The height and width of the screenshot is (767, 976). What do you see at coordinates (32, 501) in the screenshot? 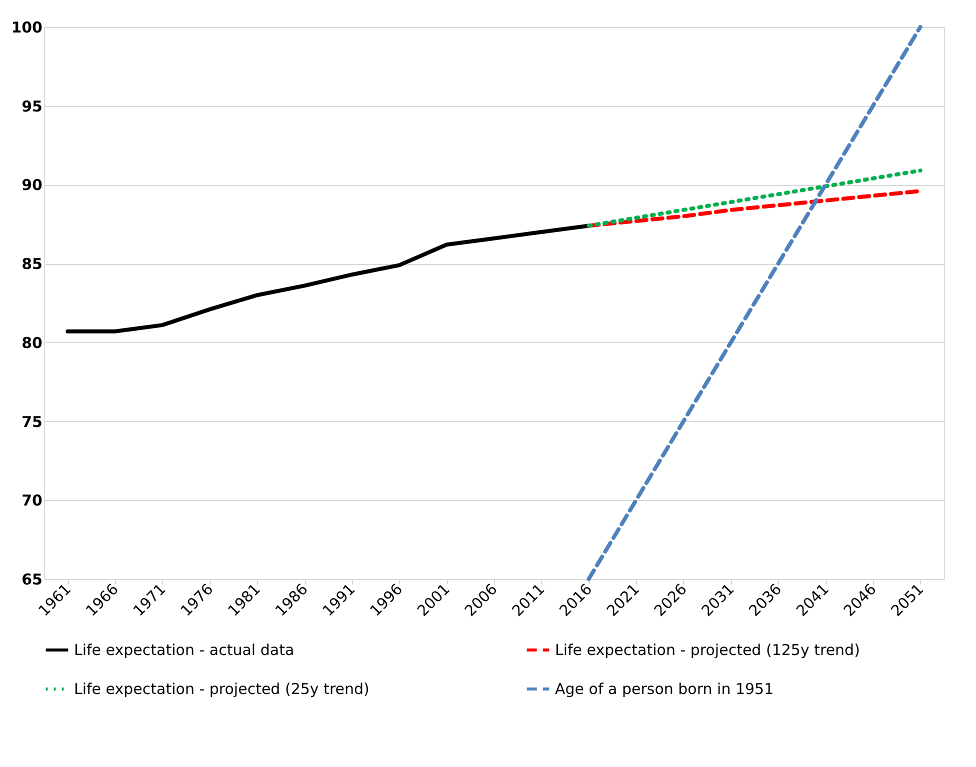
I see `y-tick-label: 70` at bounding box center [32, 501].